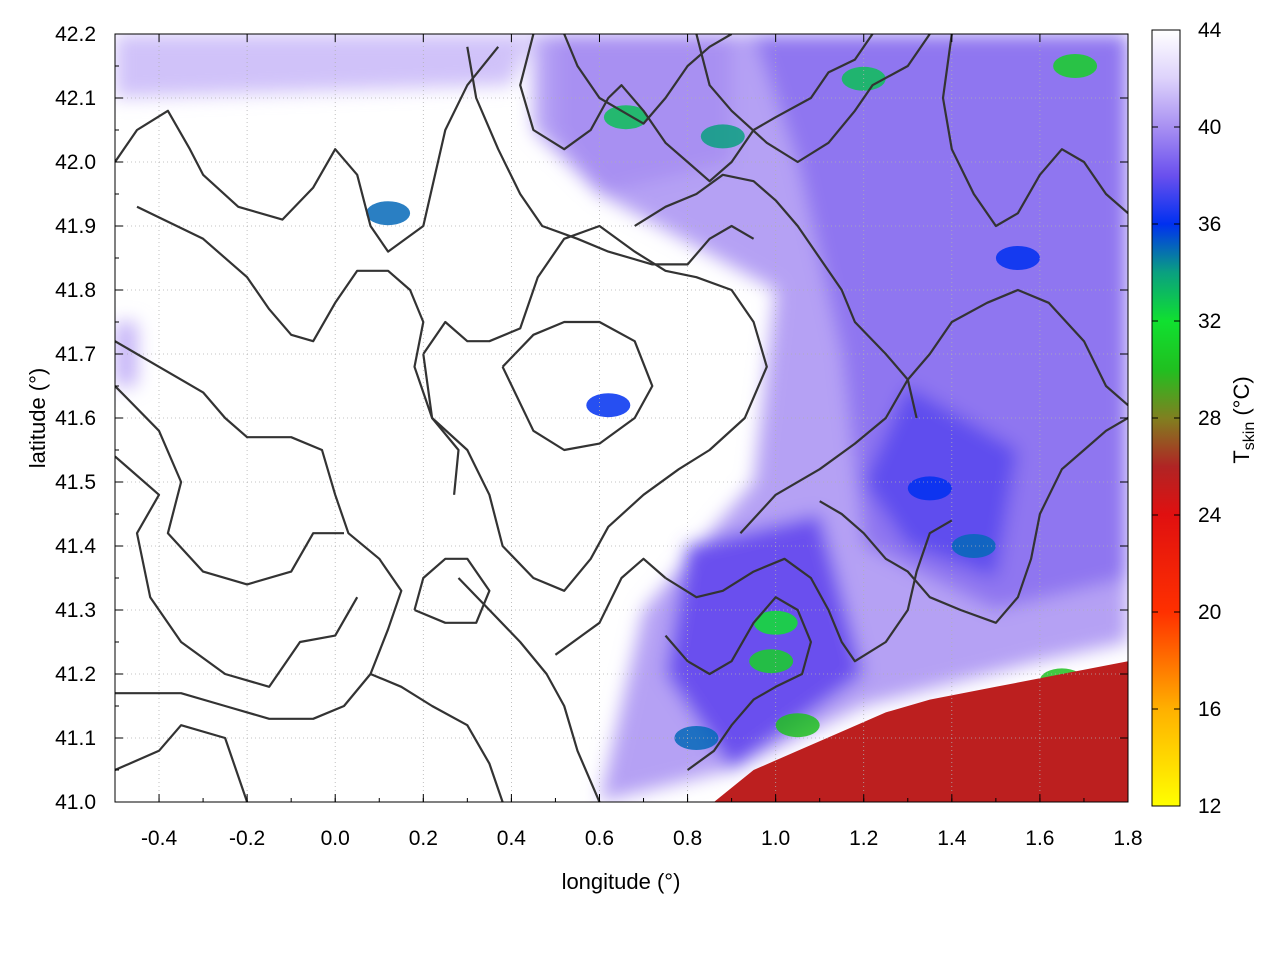 This screenshot has width=1280, height=960. I want to click on x-tick-label: 1.8, so click(1127, 838).